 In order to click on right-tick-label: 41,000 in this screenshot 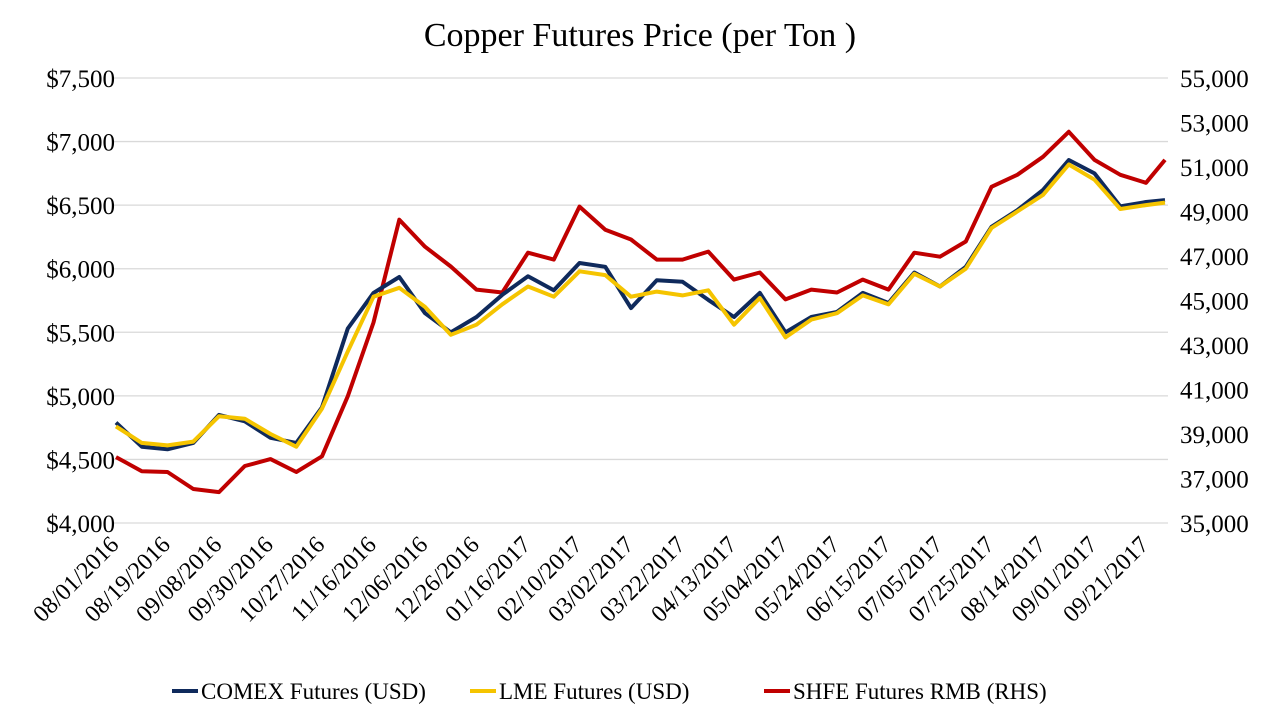, I will do `click(1214, 391)`.